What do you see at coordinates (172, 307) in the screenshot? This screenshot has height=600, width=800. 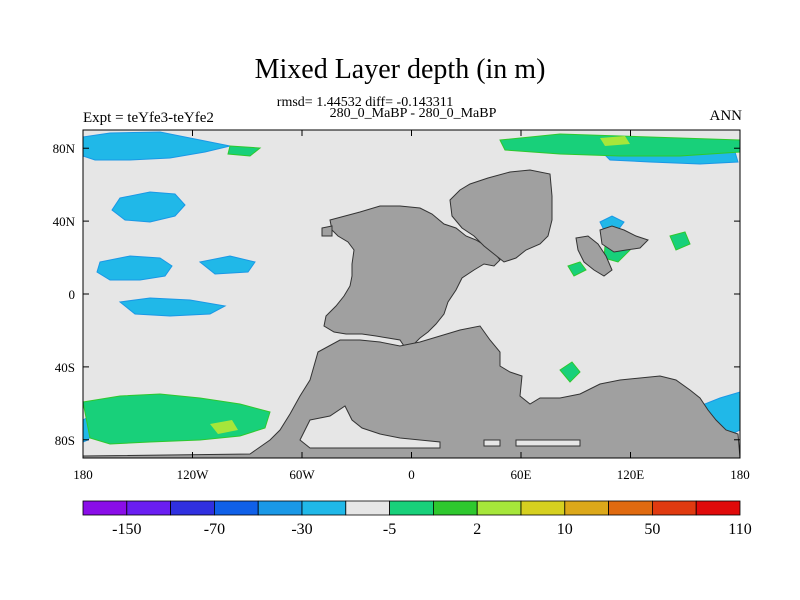 I see `patch-tropical-pacific-south` at bounding box center [172, 307].